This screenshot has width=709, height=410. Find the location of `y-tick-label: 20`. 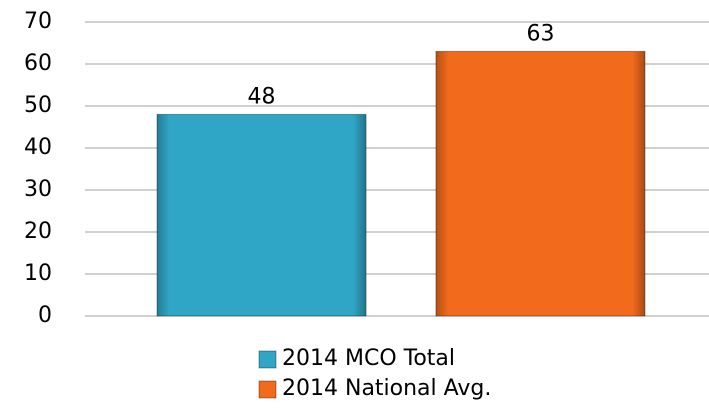

y-tick-label: 20 is located at coordinates (38, 231).